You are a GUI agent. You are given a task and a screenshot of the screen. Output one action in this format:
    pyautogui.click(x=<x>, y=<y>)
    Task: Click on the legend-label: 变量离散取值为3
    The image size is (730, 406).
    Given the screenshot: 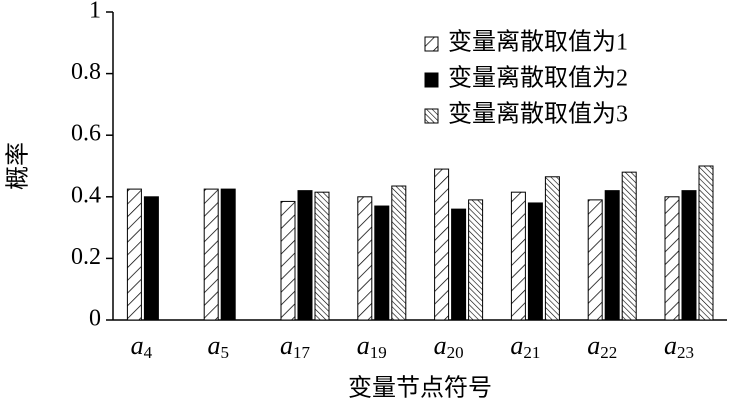 What is the action you would take?
    pyautogui.click(x=538, y=114)
    